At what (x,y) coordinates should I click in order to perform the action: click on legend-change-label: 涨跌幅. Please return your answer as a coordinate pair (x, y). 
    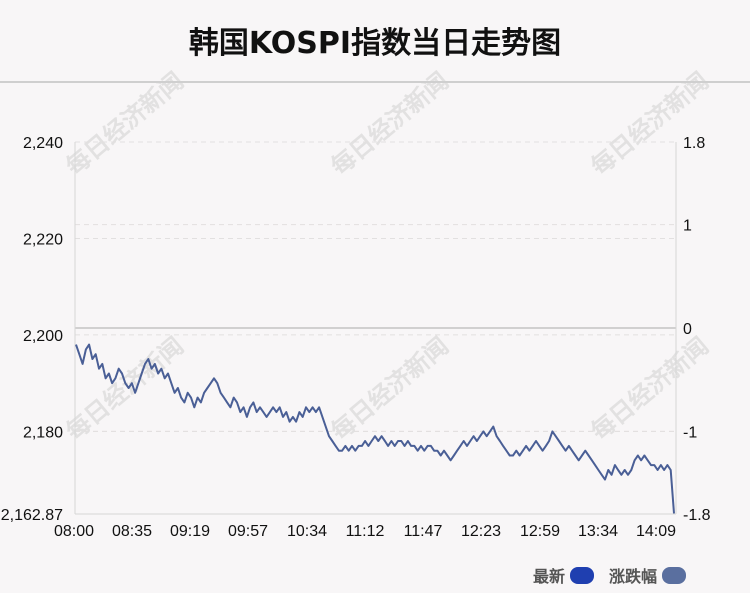
    Looking at the image, I should click on (633, 576).